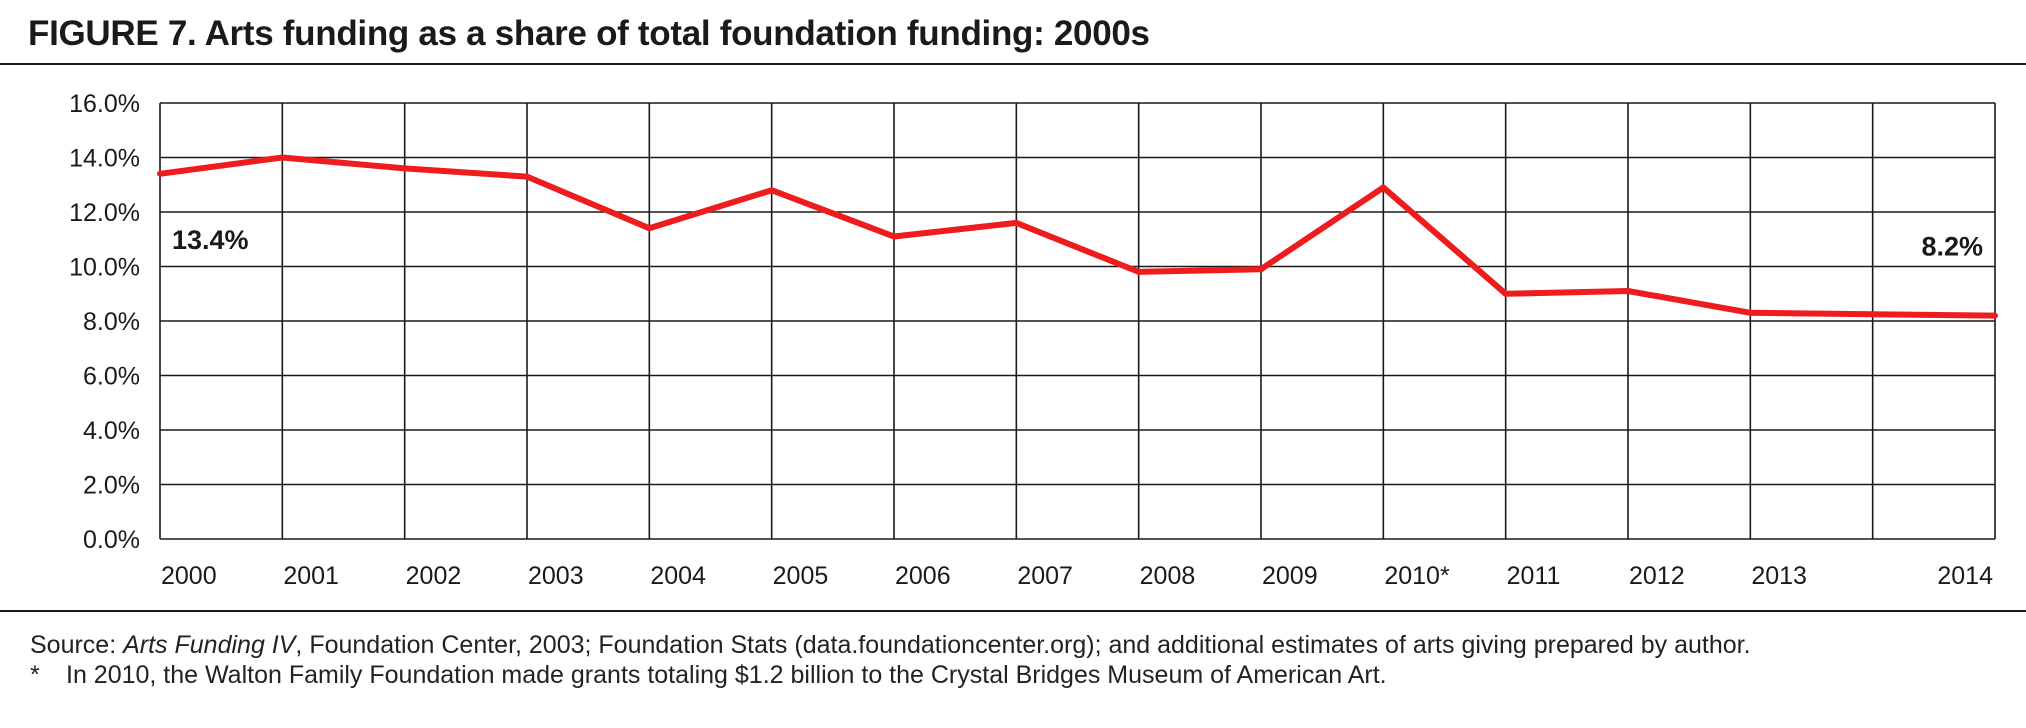 The height and width of the screenshot is (728, 2026). I want to click on y-tick-label: 0.0%, so click(111, 540).